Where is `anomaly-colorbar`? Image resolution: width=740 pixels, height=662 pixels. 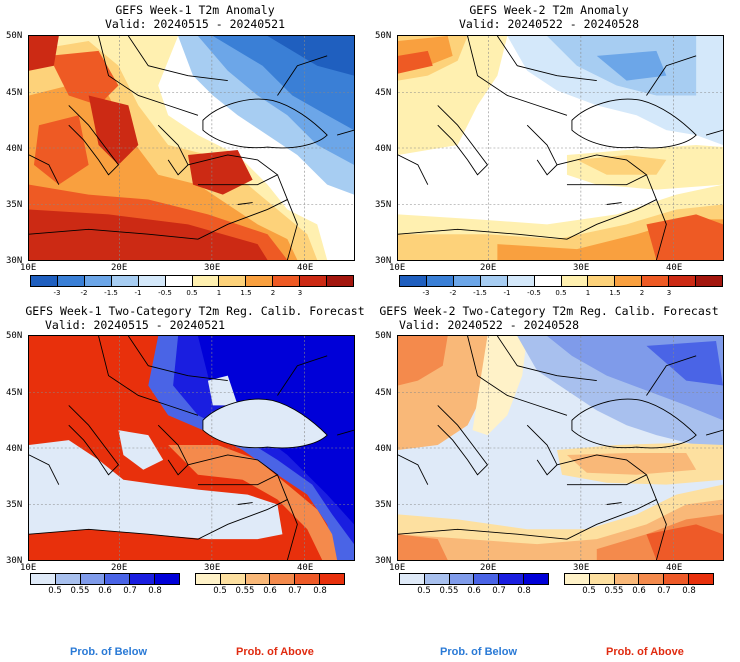
anomaly-colorbar is located at coordinates (561, 281).